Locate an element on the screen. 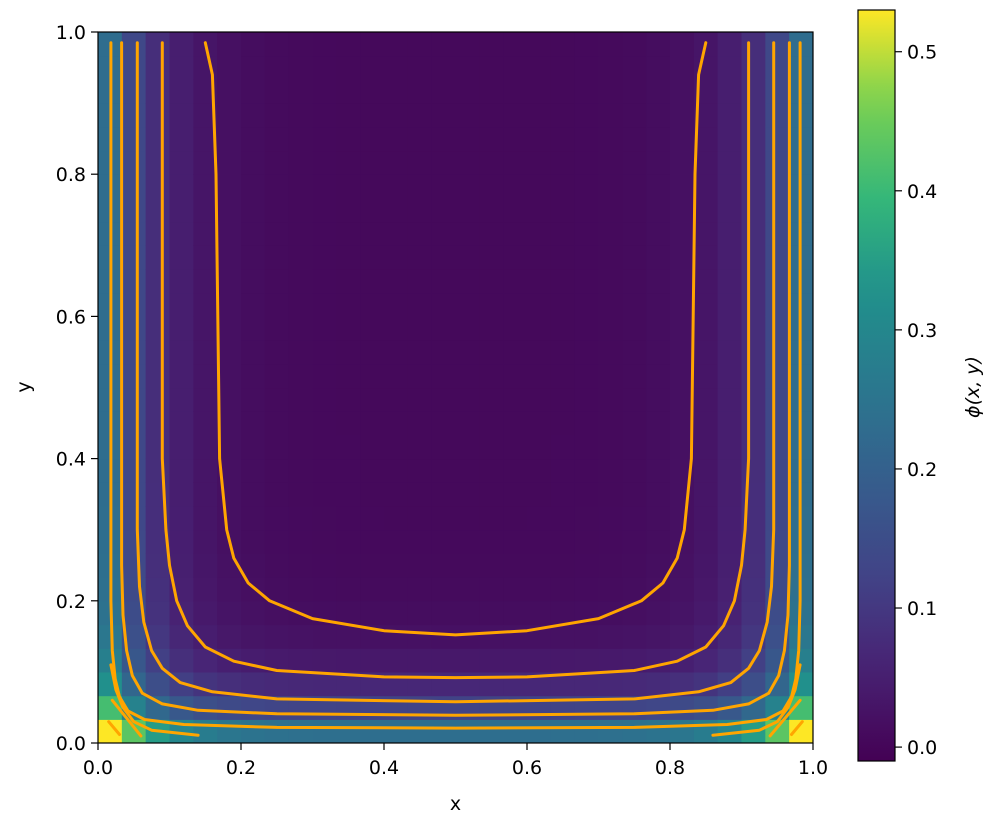 Image resolution: width=997 pixels, height=832 pixels. x-tick-label: 0.2 is located at coordinates (241, 768).